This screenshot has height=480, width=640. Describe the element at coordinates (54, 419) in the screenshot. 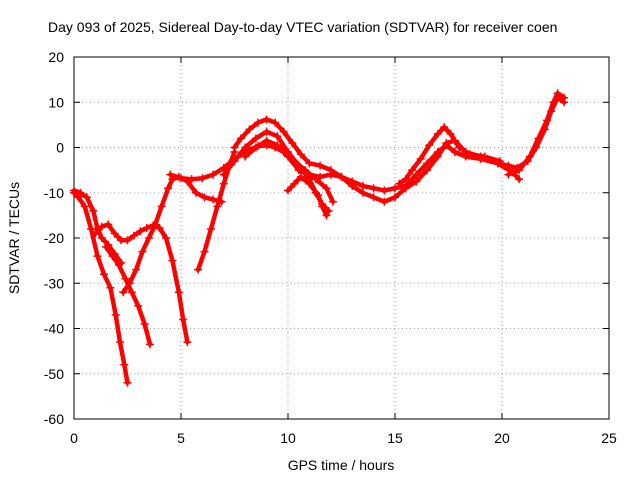

I see `y-tick-label: -60` at that location.